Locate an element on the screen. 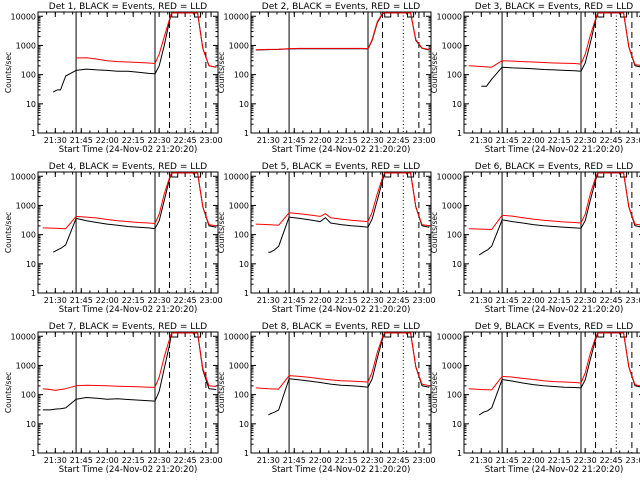 The width and height of the screenshot is (640, 480). panel-title: Det 4, BLACK = Events, RED = LLD is located at coordinates (128, 167).